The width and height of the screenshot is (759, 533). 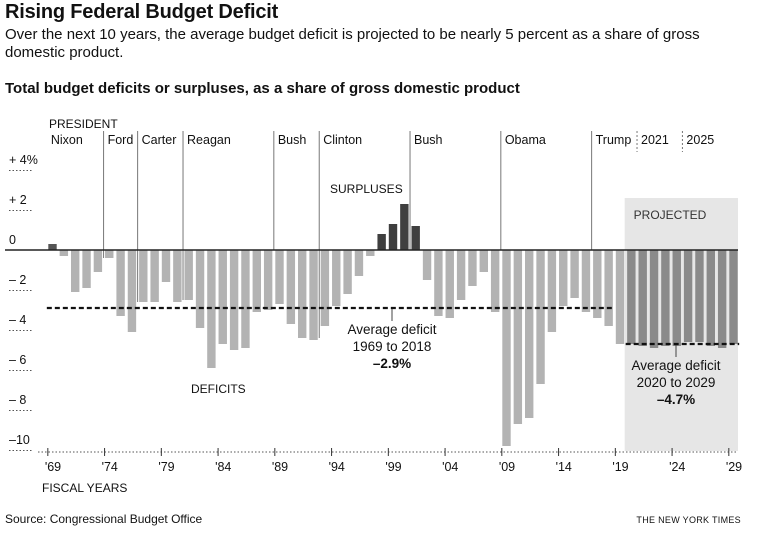 What do you see at coordinates (655, 140) in the screenshot?
I see `president-label: 2021` at bounding box center [655, 140].